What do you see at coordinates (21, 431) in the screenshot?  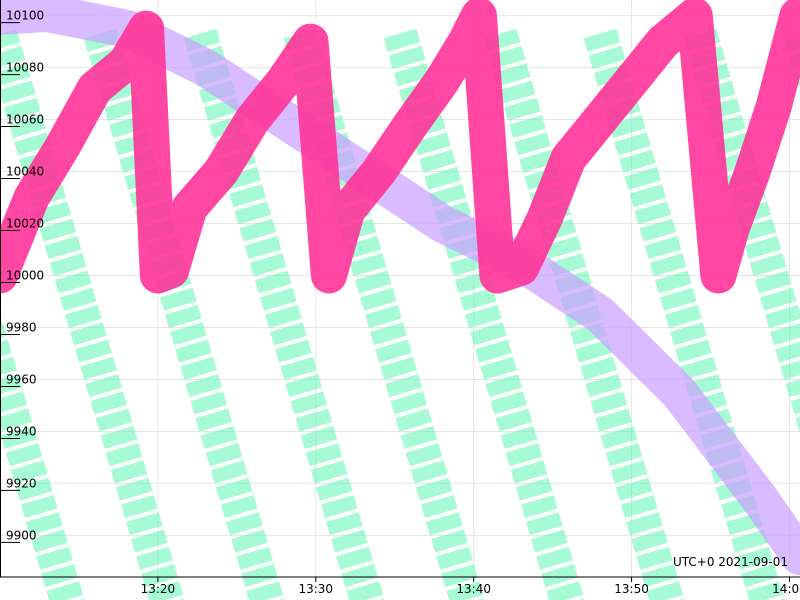 I see `y-tick-label: 9940` at bounding box center [21, 431].